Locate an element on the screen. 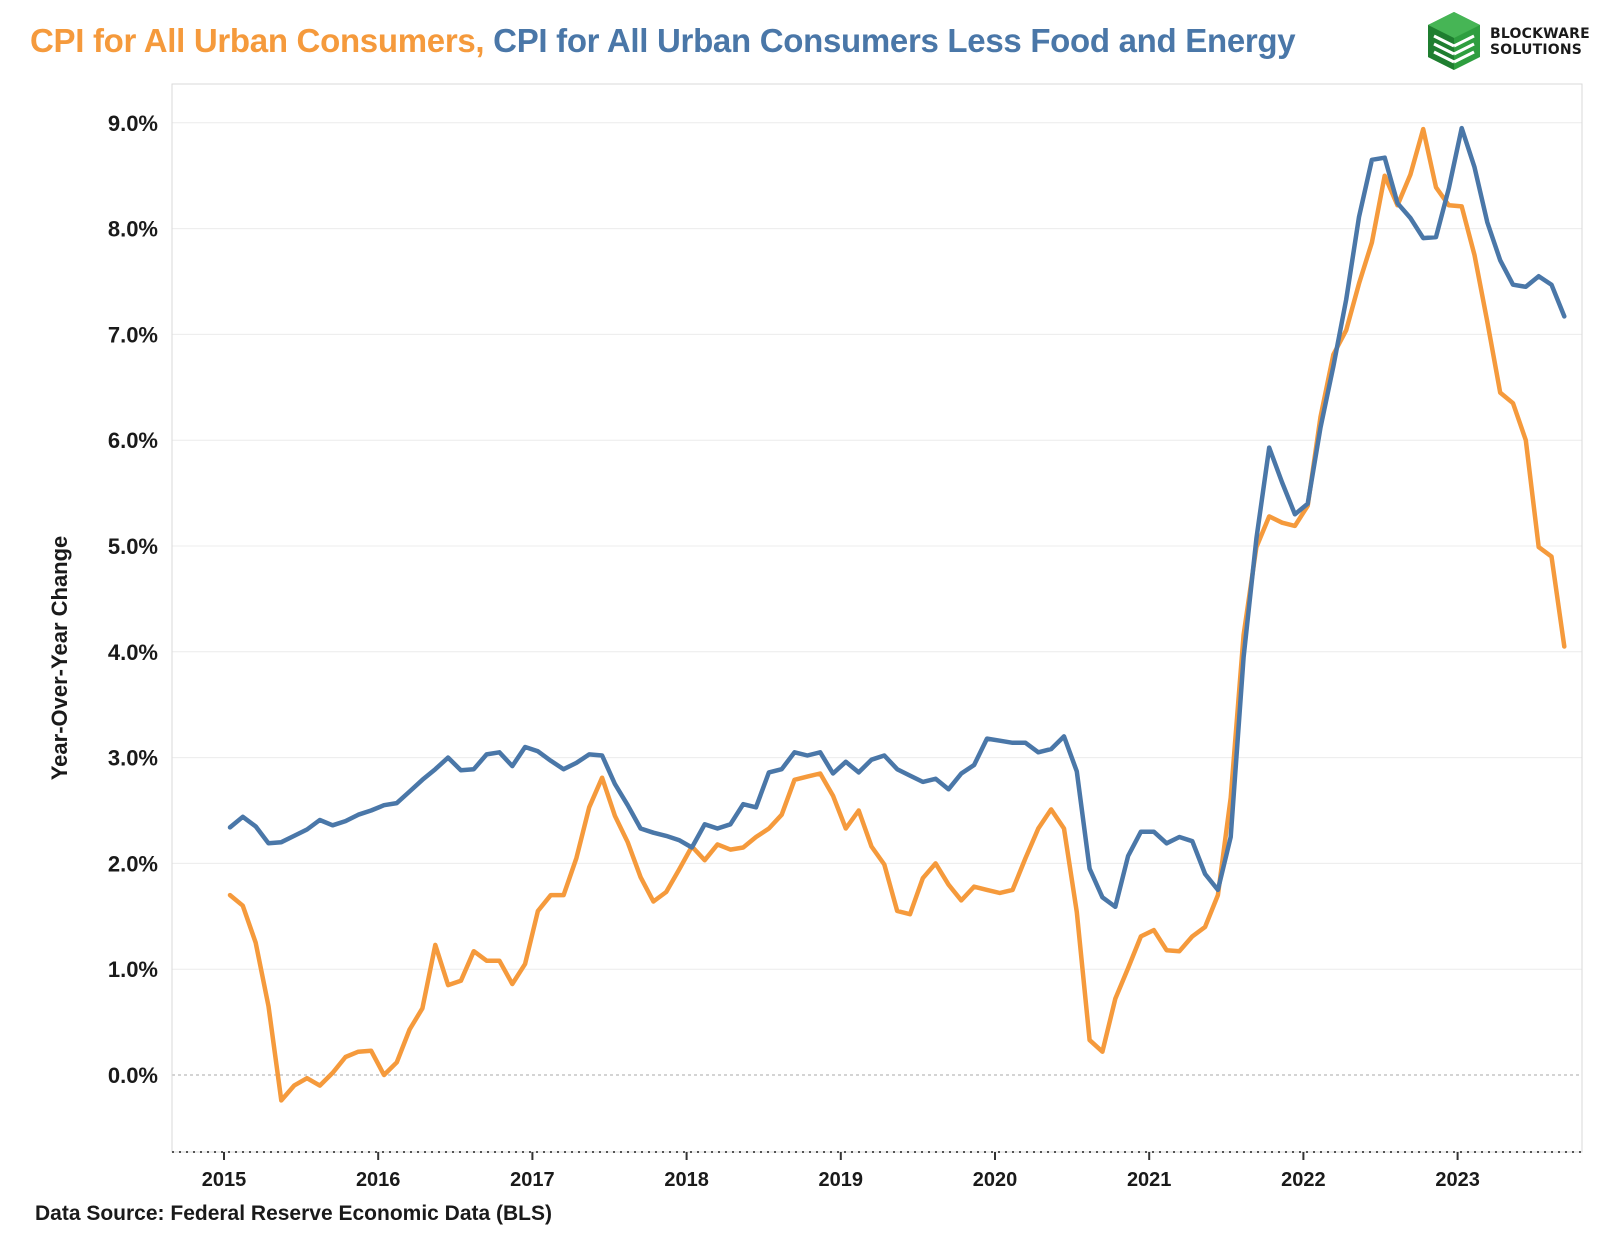 The width and height of the screenshot is (1608, 1234). x-tick-label: 2021 is located at coordinates (1149, 1180).